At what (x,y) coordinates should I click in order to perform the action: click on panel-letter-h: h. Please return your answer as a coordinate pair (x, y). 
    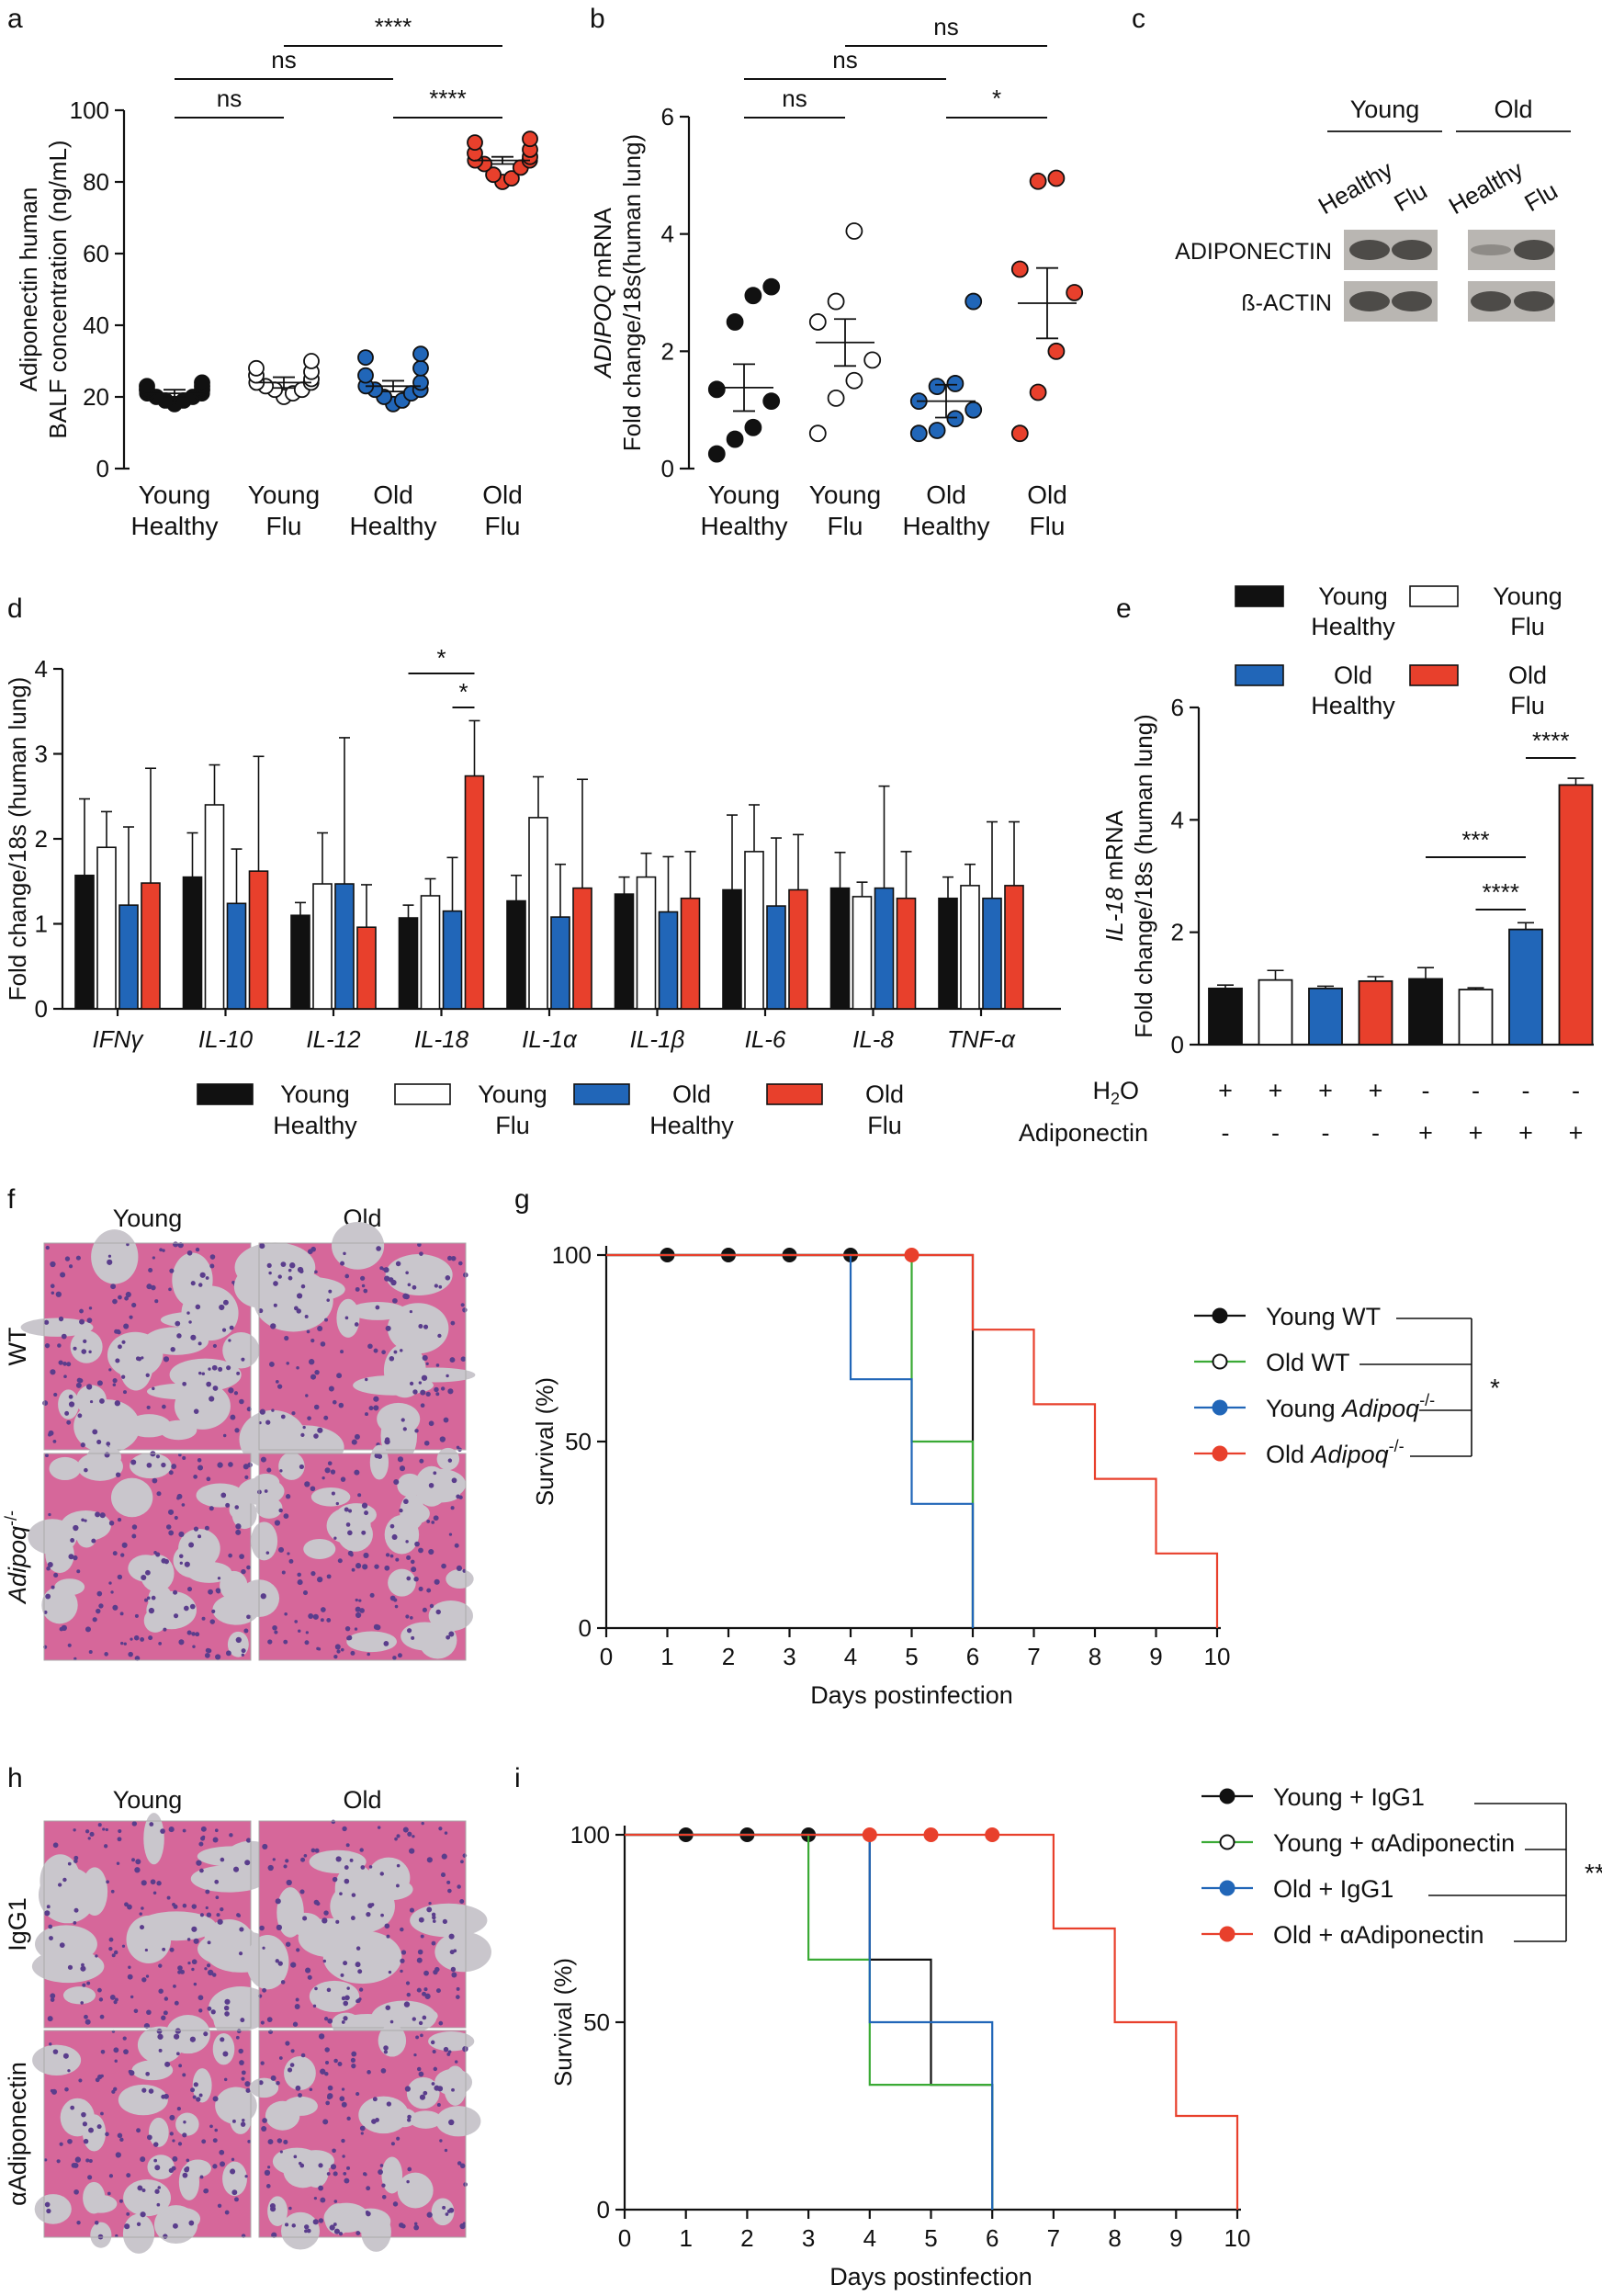
    Looking at the image, I should click on (15, 1778).